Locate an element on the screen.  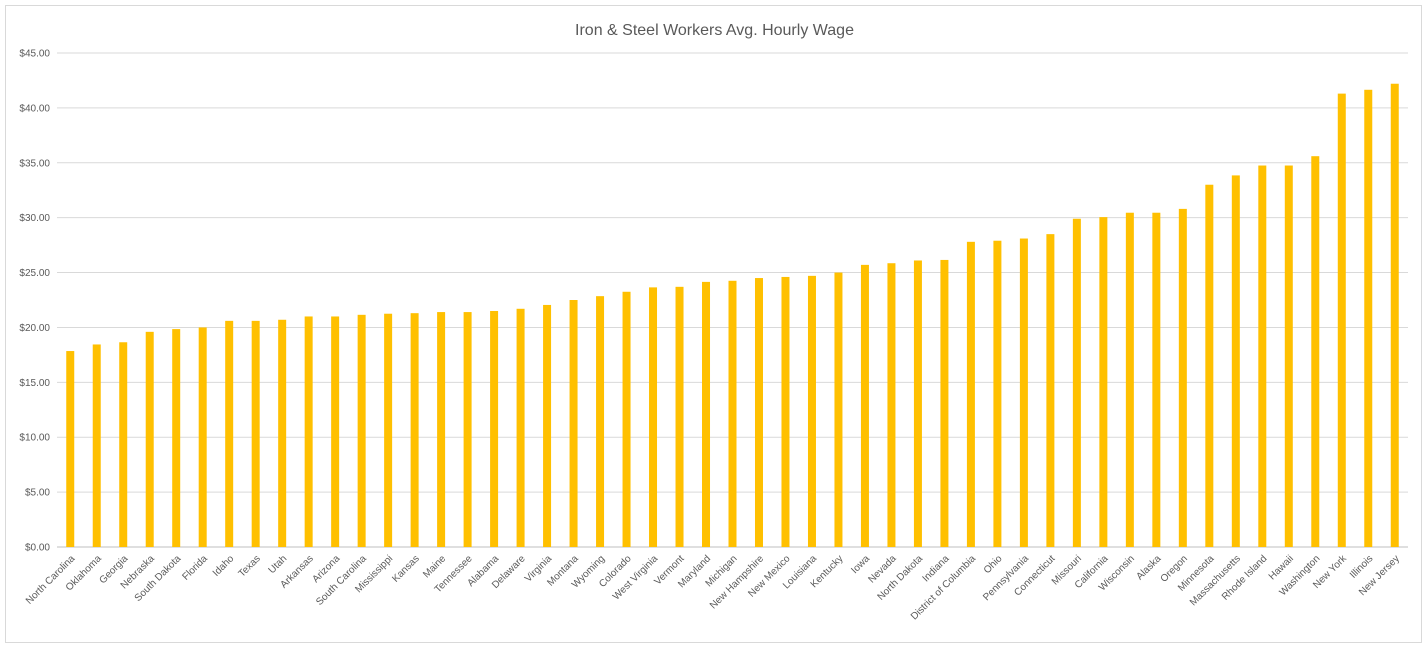
y-tick-label: $20.00 is located at coordinates (34, 328).